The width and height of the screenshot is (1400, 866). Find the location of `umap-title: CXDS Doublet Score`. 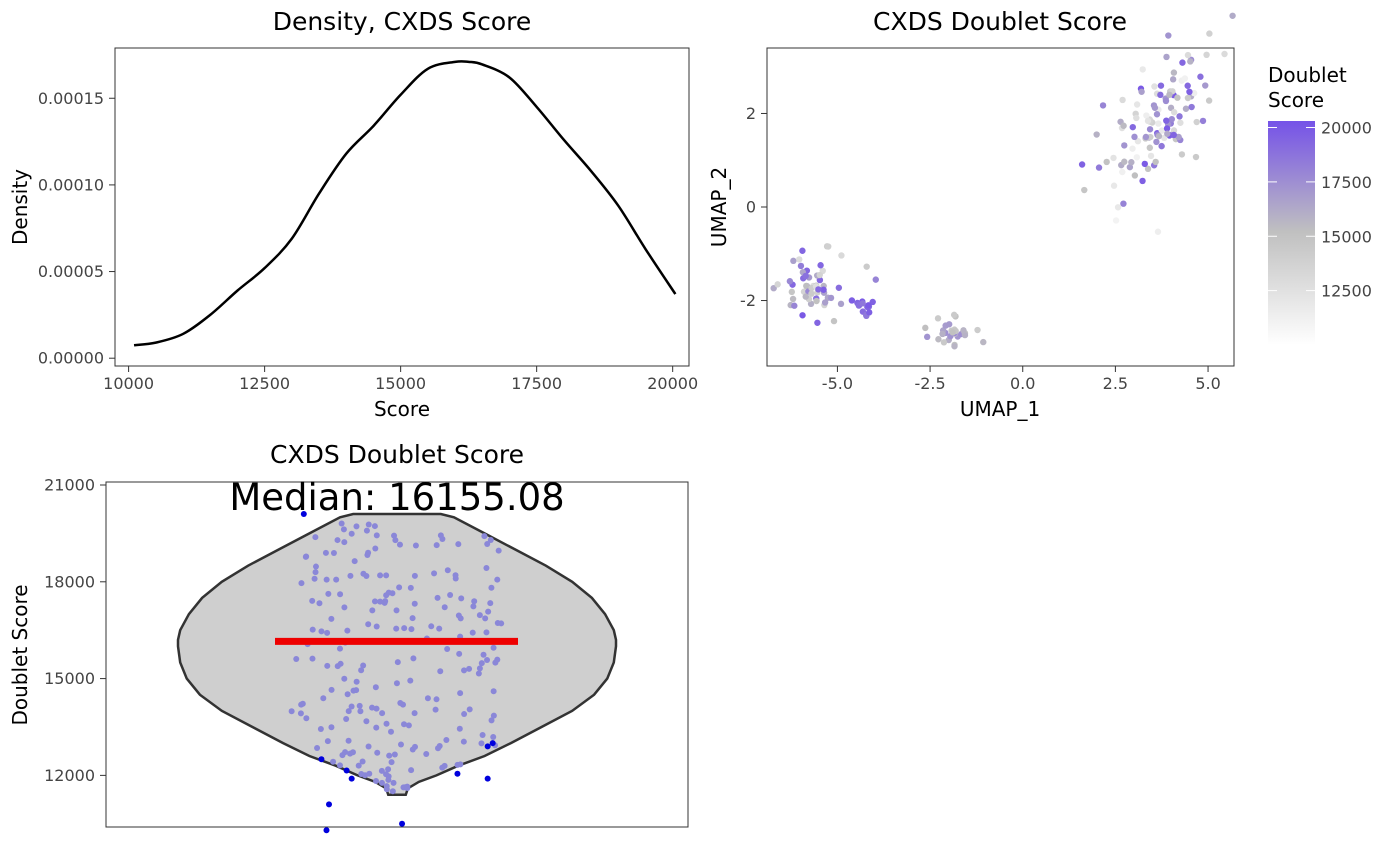

umap-title: CXDS Doublet Score is located at coordinates (1000, 21).